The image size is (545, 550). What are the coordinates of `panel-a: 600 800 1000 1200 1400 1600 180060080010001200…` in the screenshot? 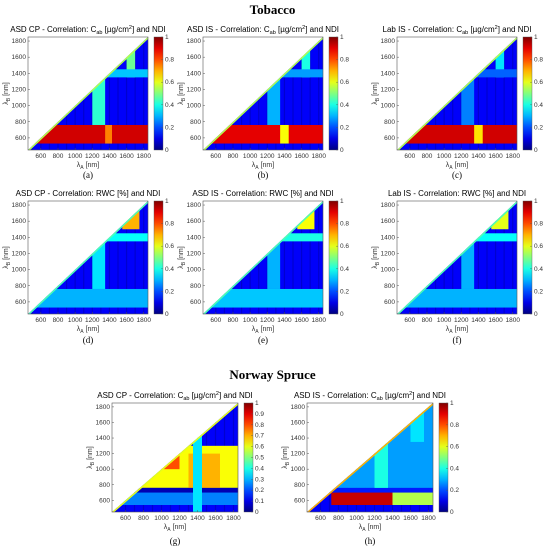 It's located at (88, 102).